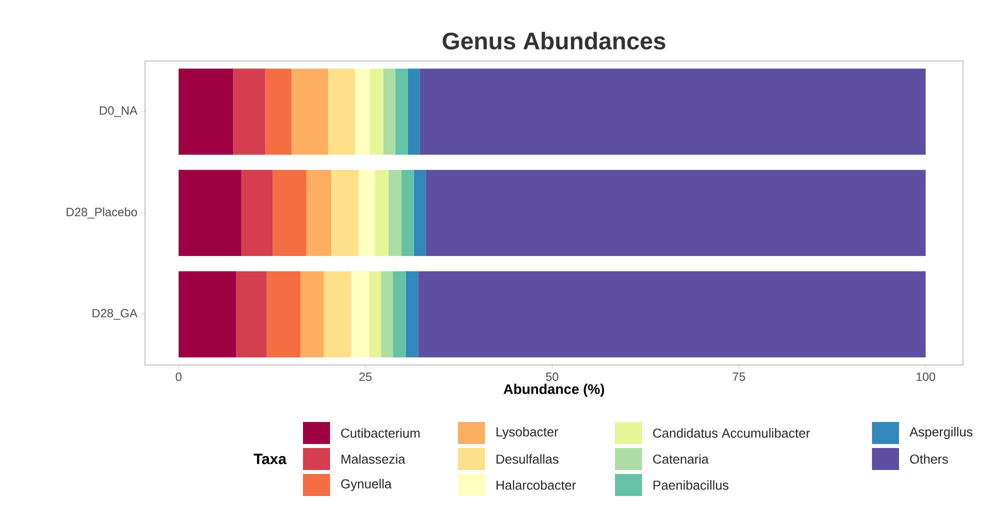 This screenshot has height=508, width=989. Describe the element at coordinates (366, 485) in the screenshot. I see `legend-label: Gynuella` at that location.